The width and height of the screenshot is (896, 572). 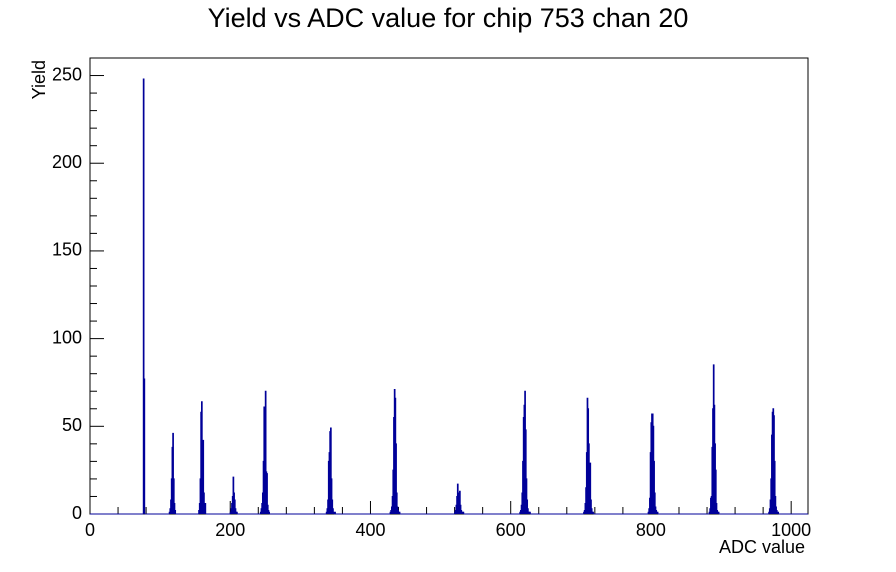 I want to click on x-tick-label: 1000, so click(x=791, y=530).